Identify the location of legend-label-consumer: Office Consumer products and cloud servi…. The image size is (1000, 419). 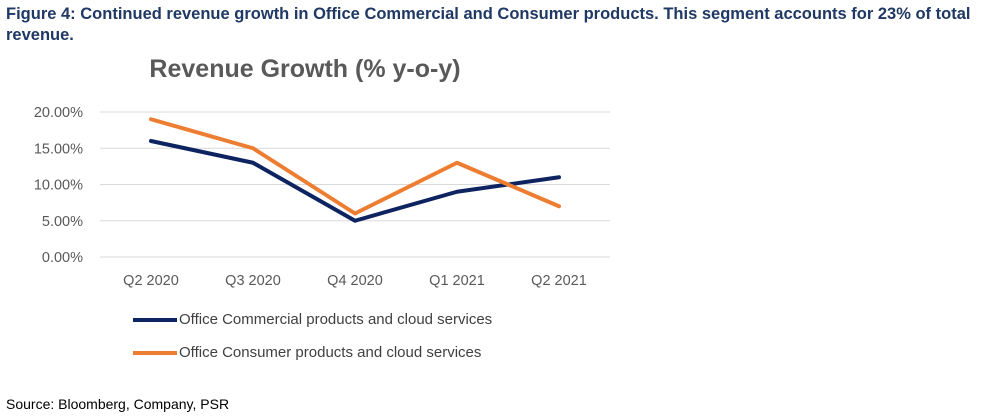
(330, 352).